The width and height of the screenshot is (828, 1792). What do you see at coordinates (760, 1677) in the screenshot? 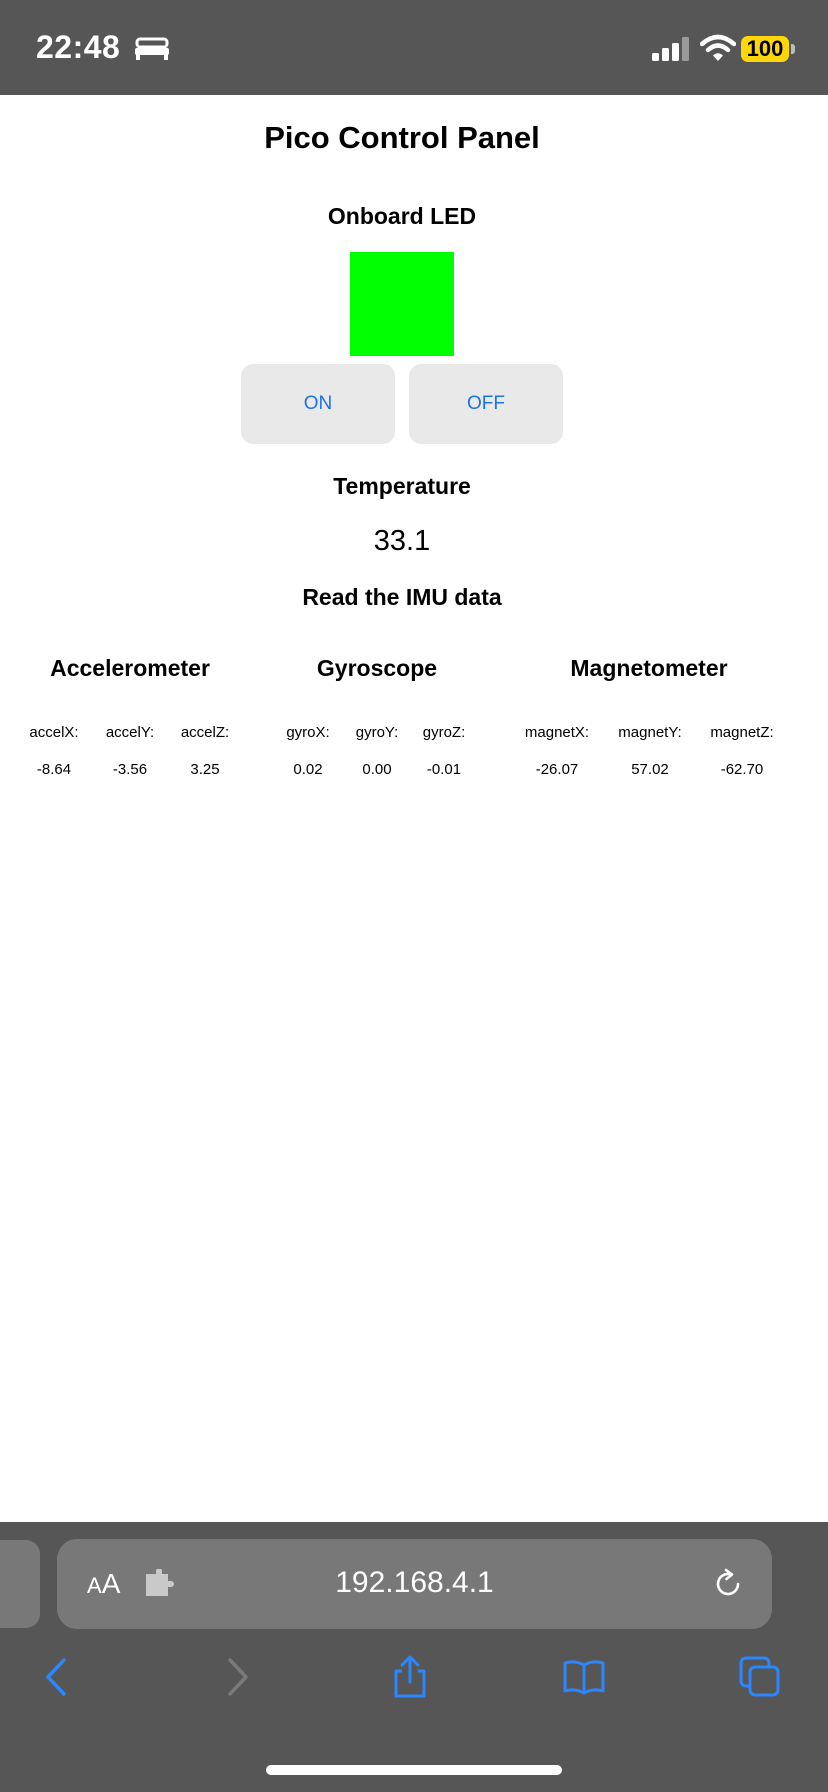
I see `tabs-icon` at bounding box center [760, 1677].